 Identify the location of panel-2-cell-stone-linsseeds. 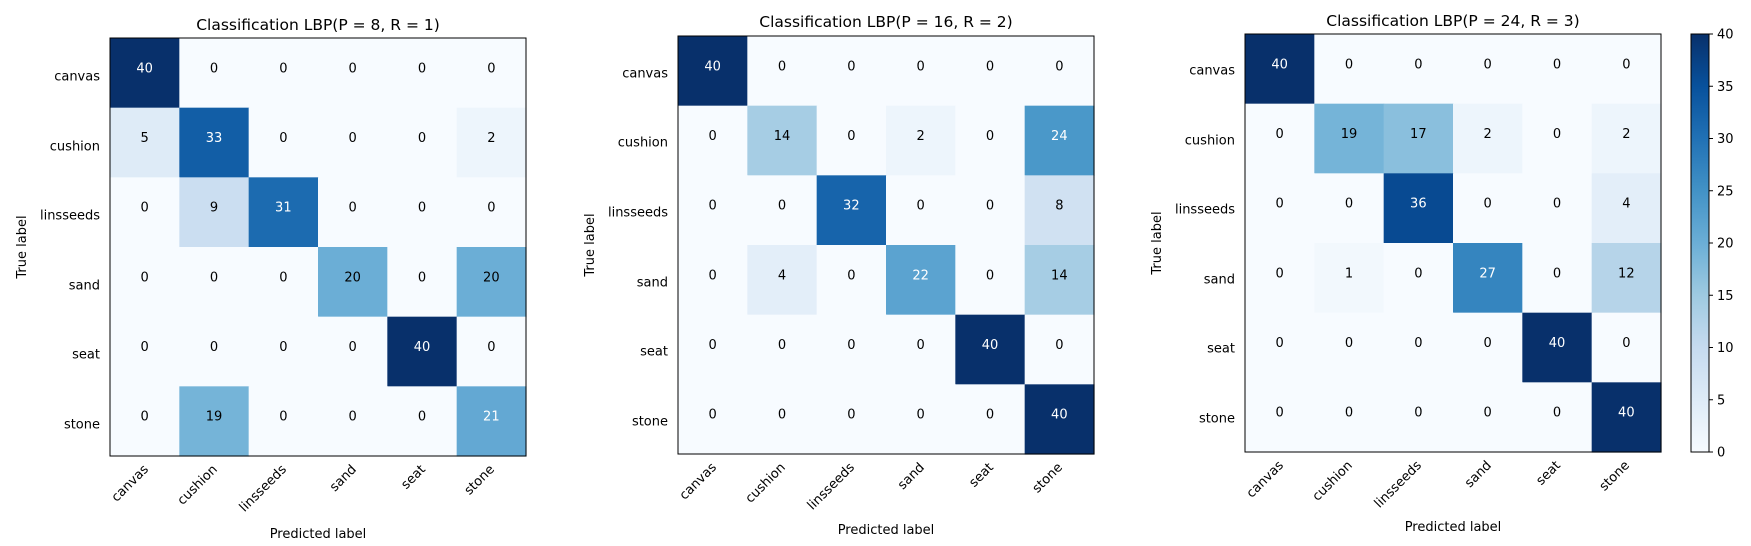
(851, 419).